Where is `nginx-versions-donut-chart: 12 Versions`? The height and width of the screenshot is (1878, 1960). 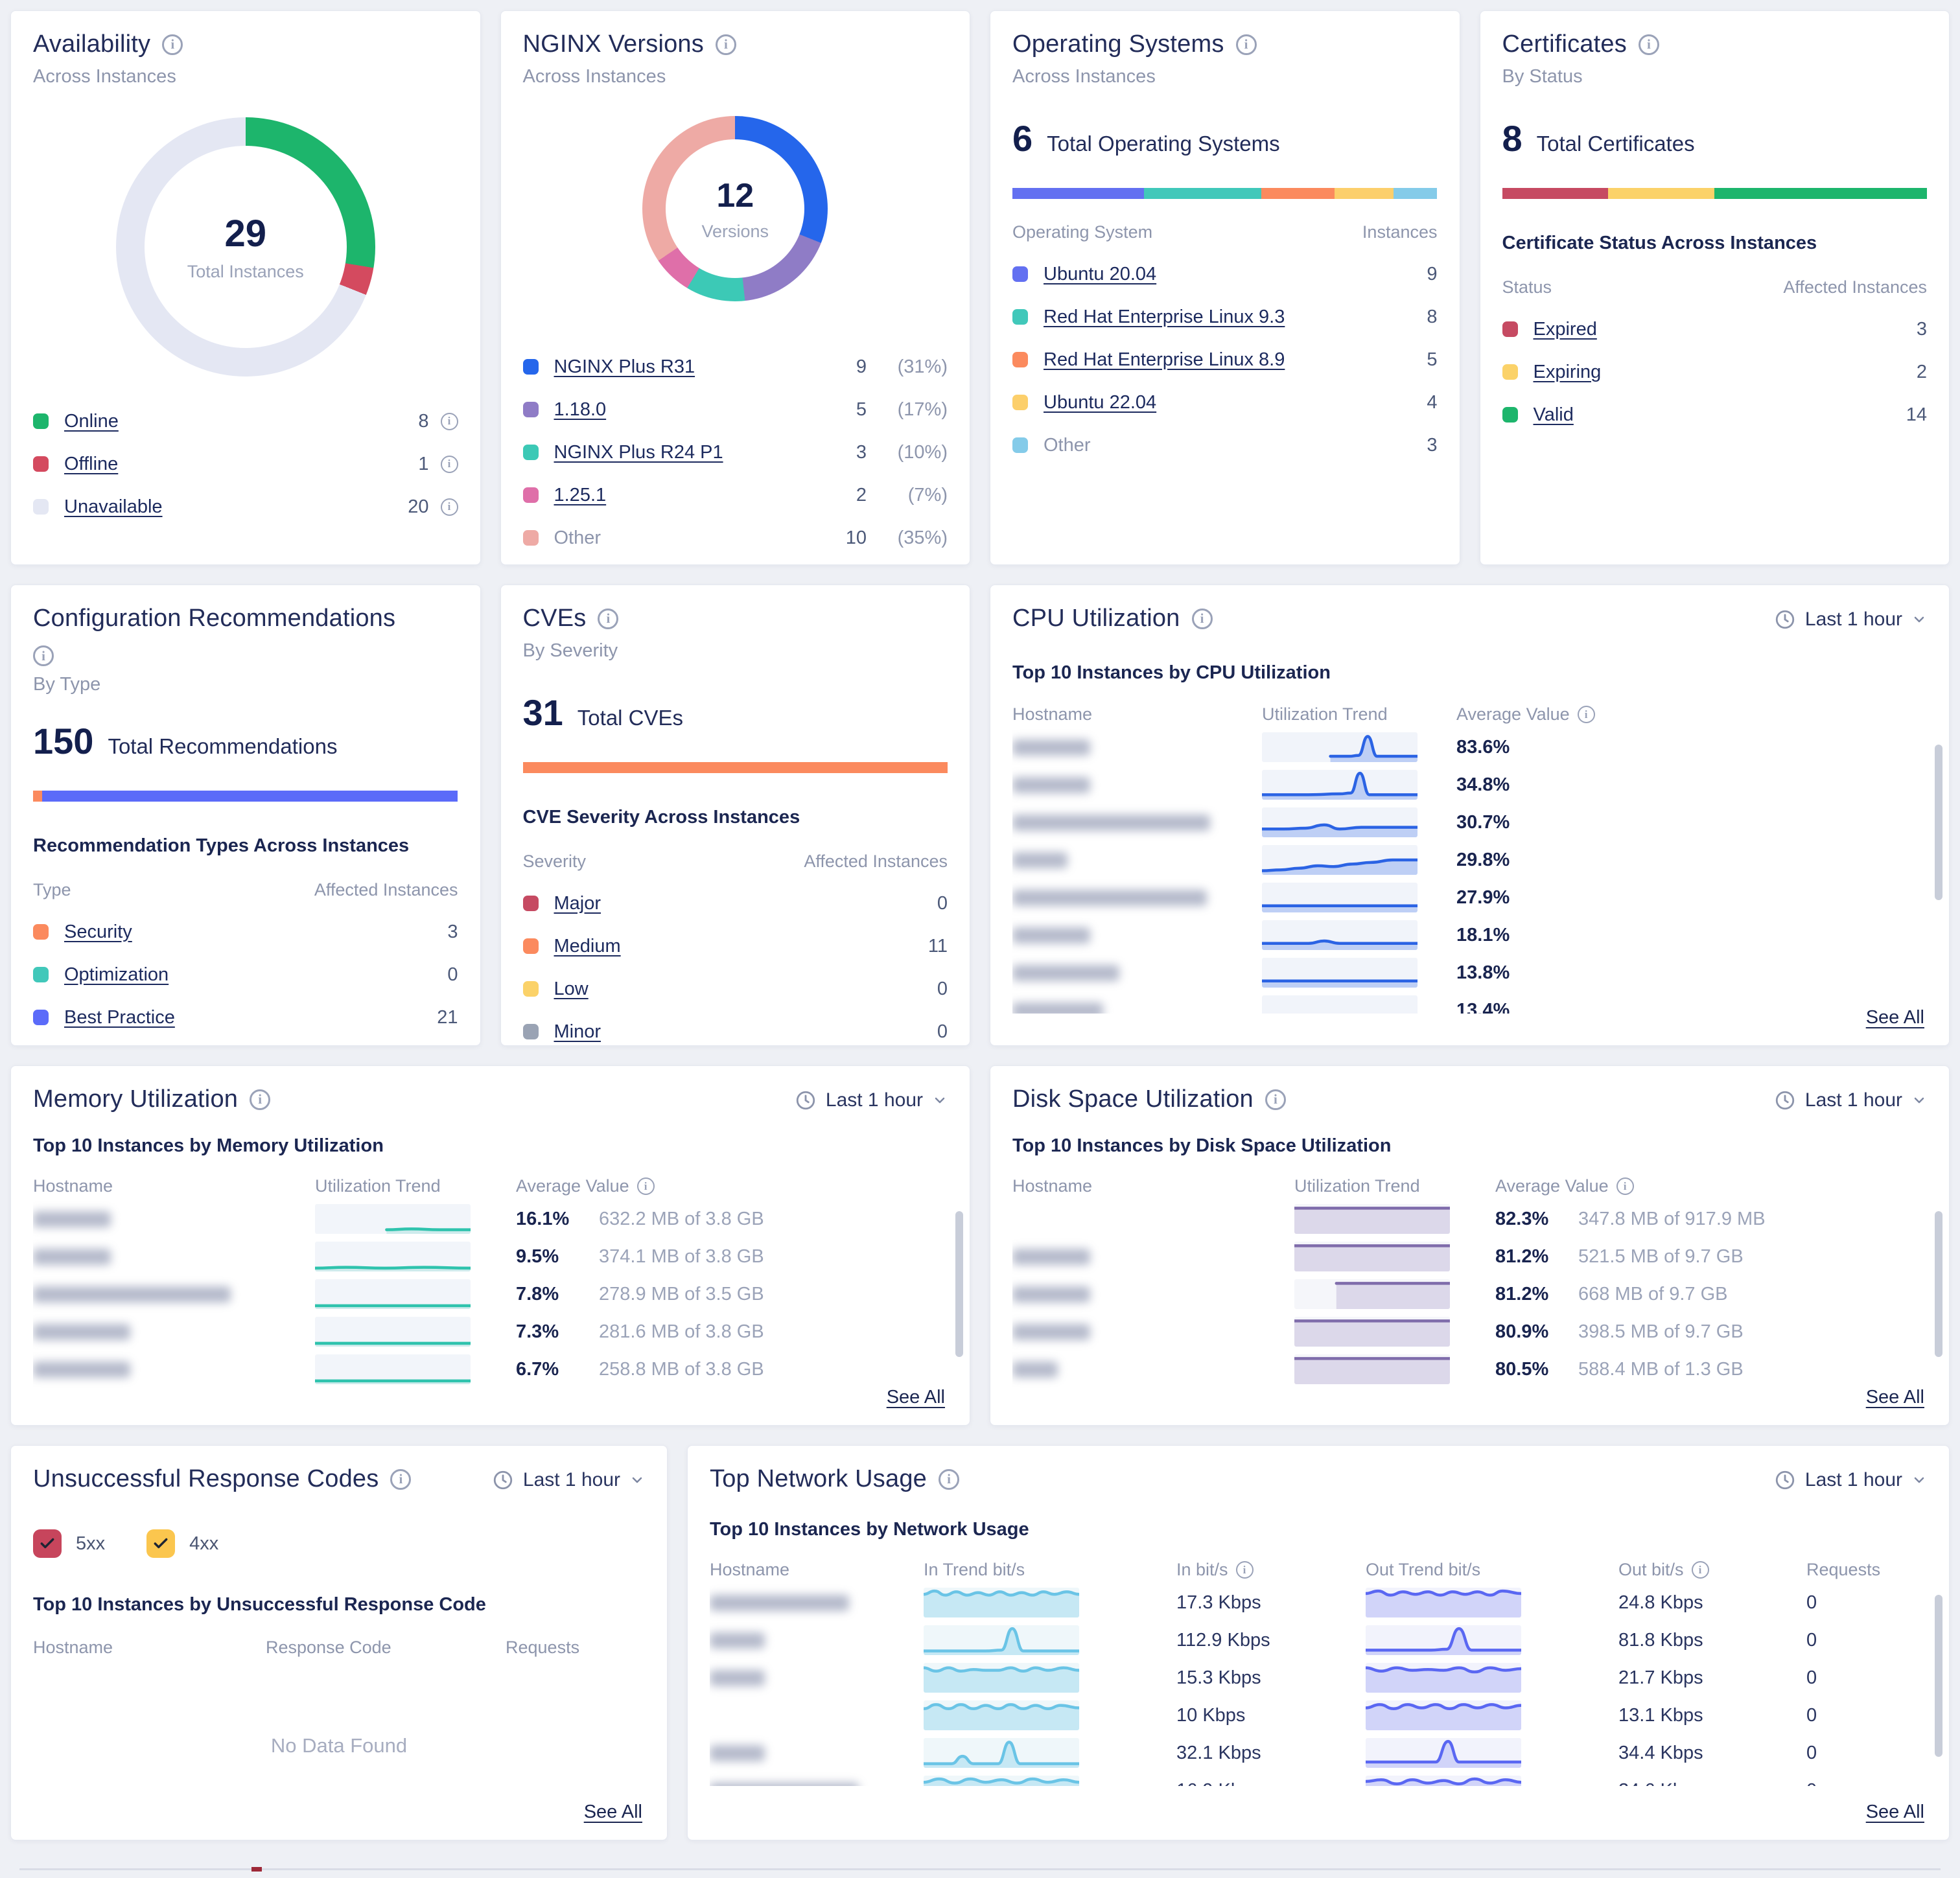
nginx-versions-donut-chart: 12 Versions is located at coordinates (735, 208).